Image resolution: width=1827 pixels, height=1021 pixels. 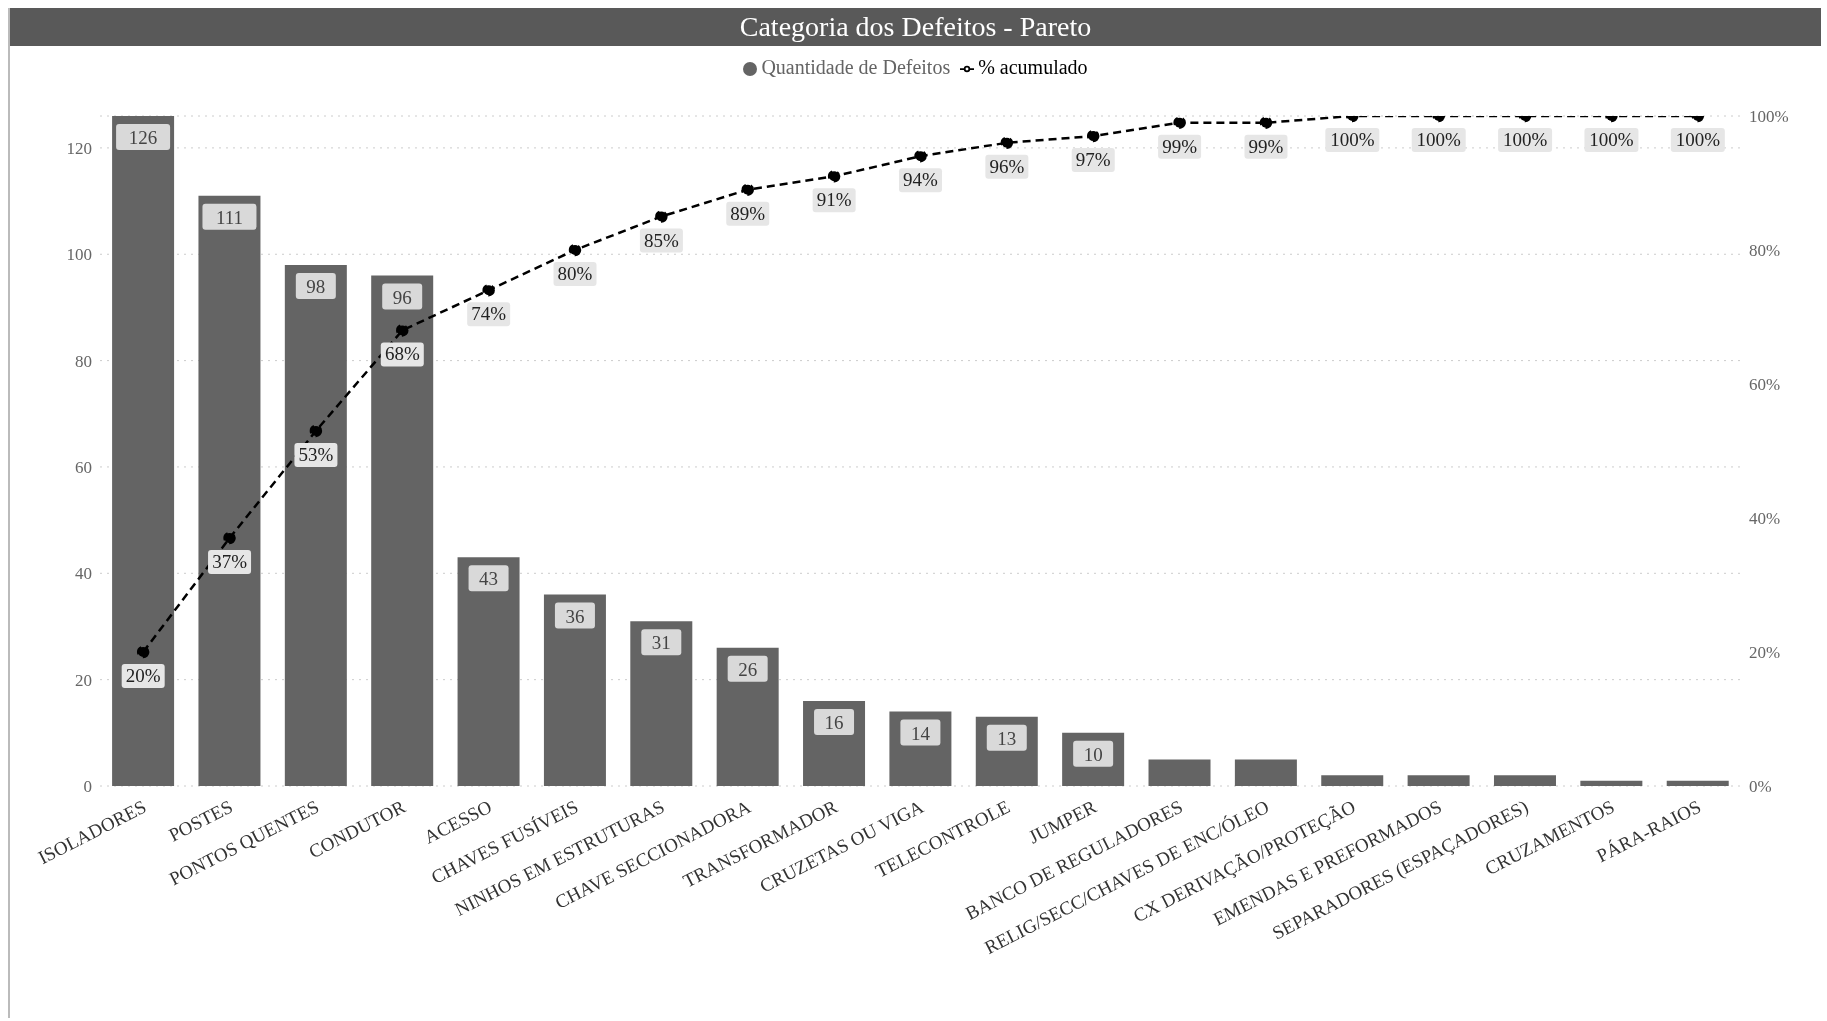 What do you see at coordinates (316, 286) in the screenshot?
I see `data-label: 98` at bounding box center [316, 286].